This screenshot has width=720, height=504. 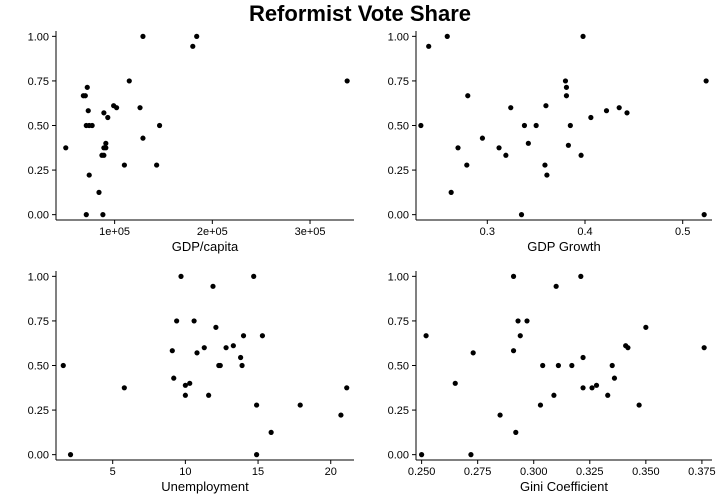 What do you see at coordinates (534, 472) in the screenshot?
I see `x-tick-label: 0.300` at bounding box center [534, 472].